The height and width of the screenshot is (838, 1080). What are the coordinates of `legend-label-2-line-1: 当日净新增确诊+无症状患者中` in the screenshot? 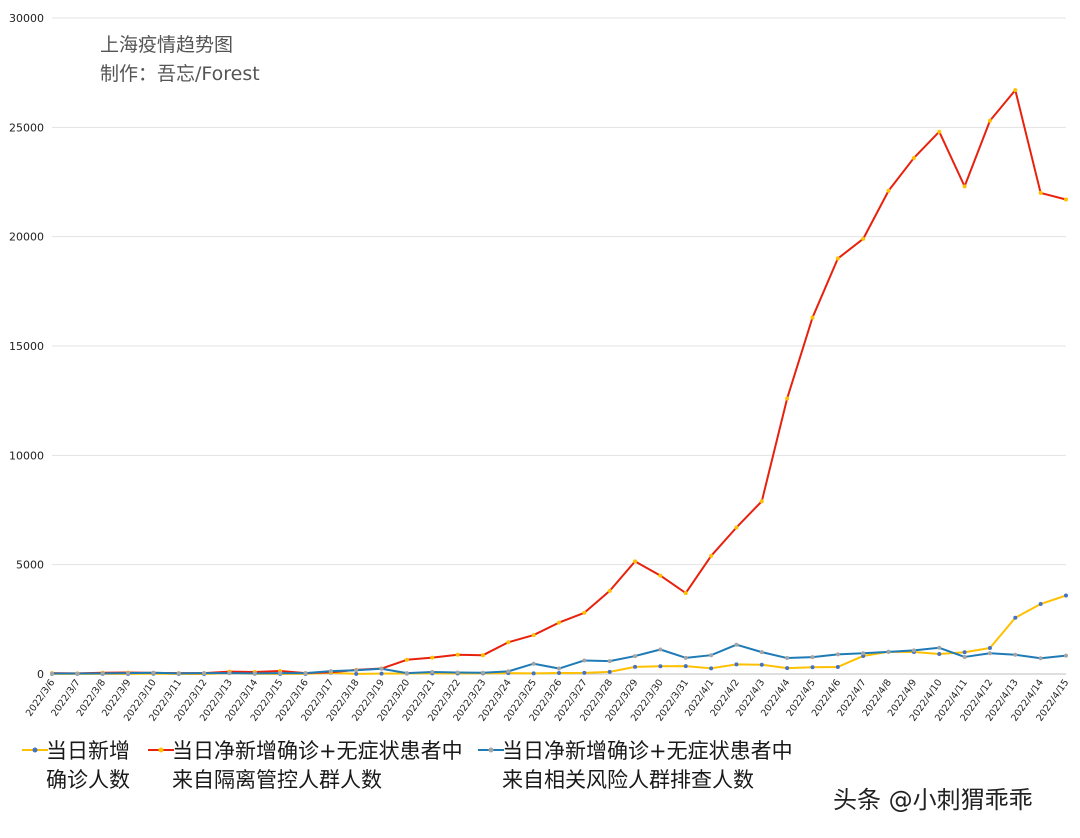 It's located at (647, 751).